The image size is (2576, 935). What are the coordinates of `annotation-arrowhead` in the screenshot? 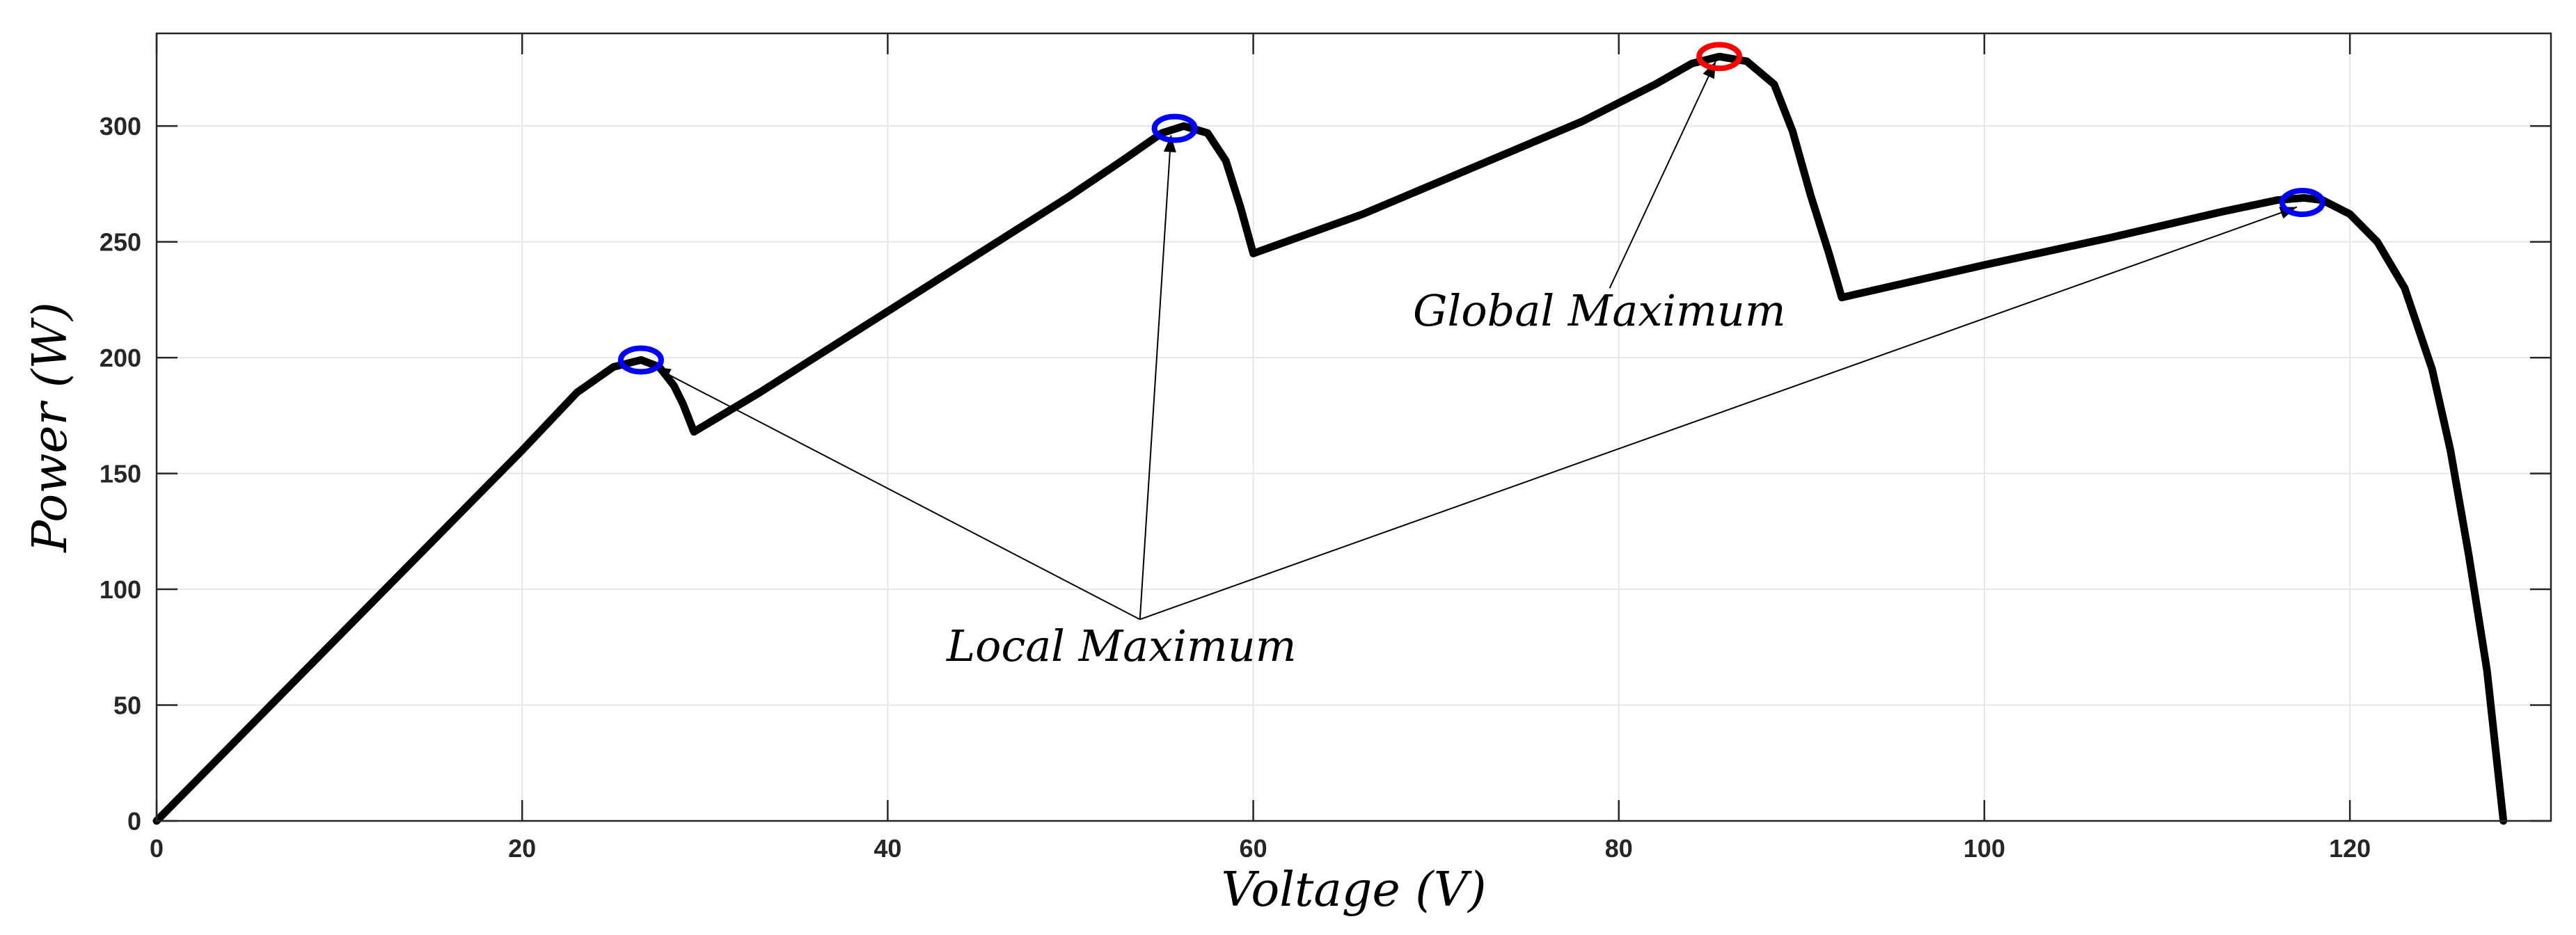 It's located at (1169, 144).